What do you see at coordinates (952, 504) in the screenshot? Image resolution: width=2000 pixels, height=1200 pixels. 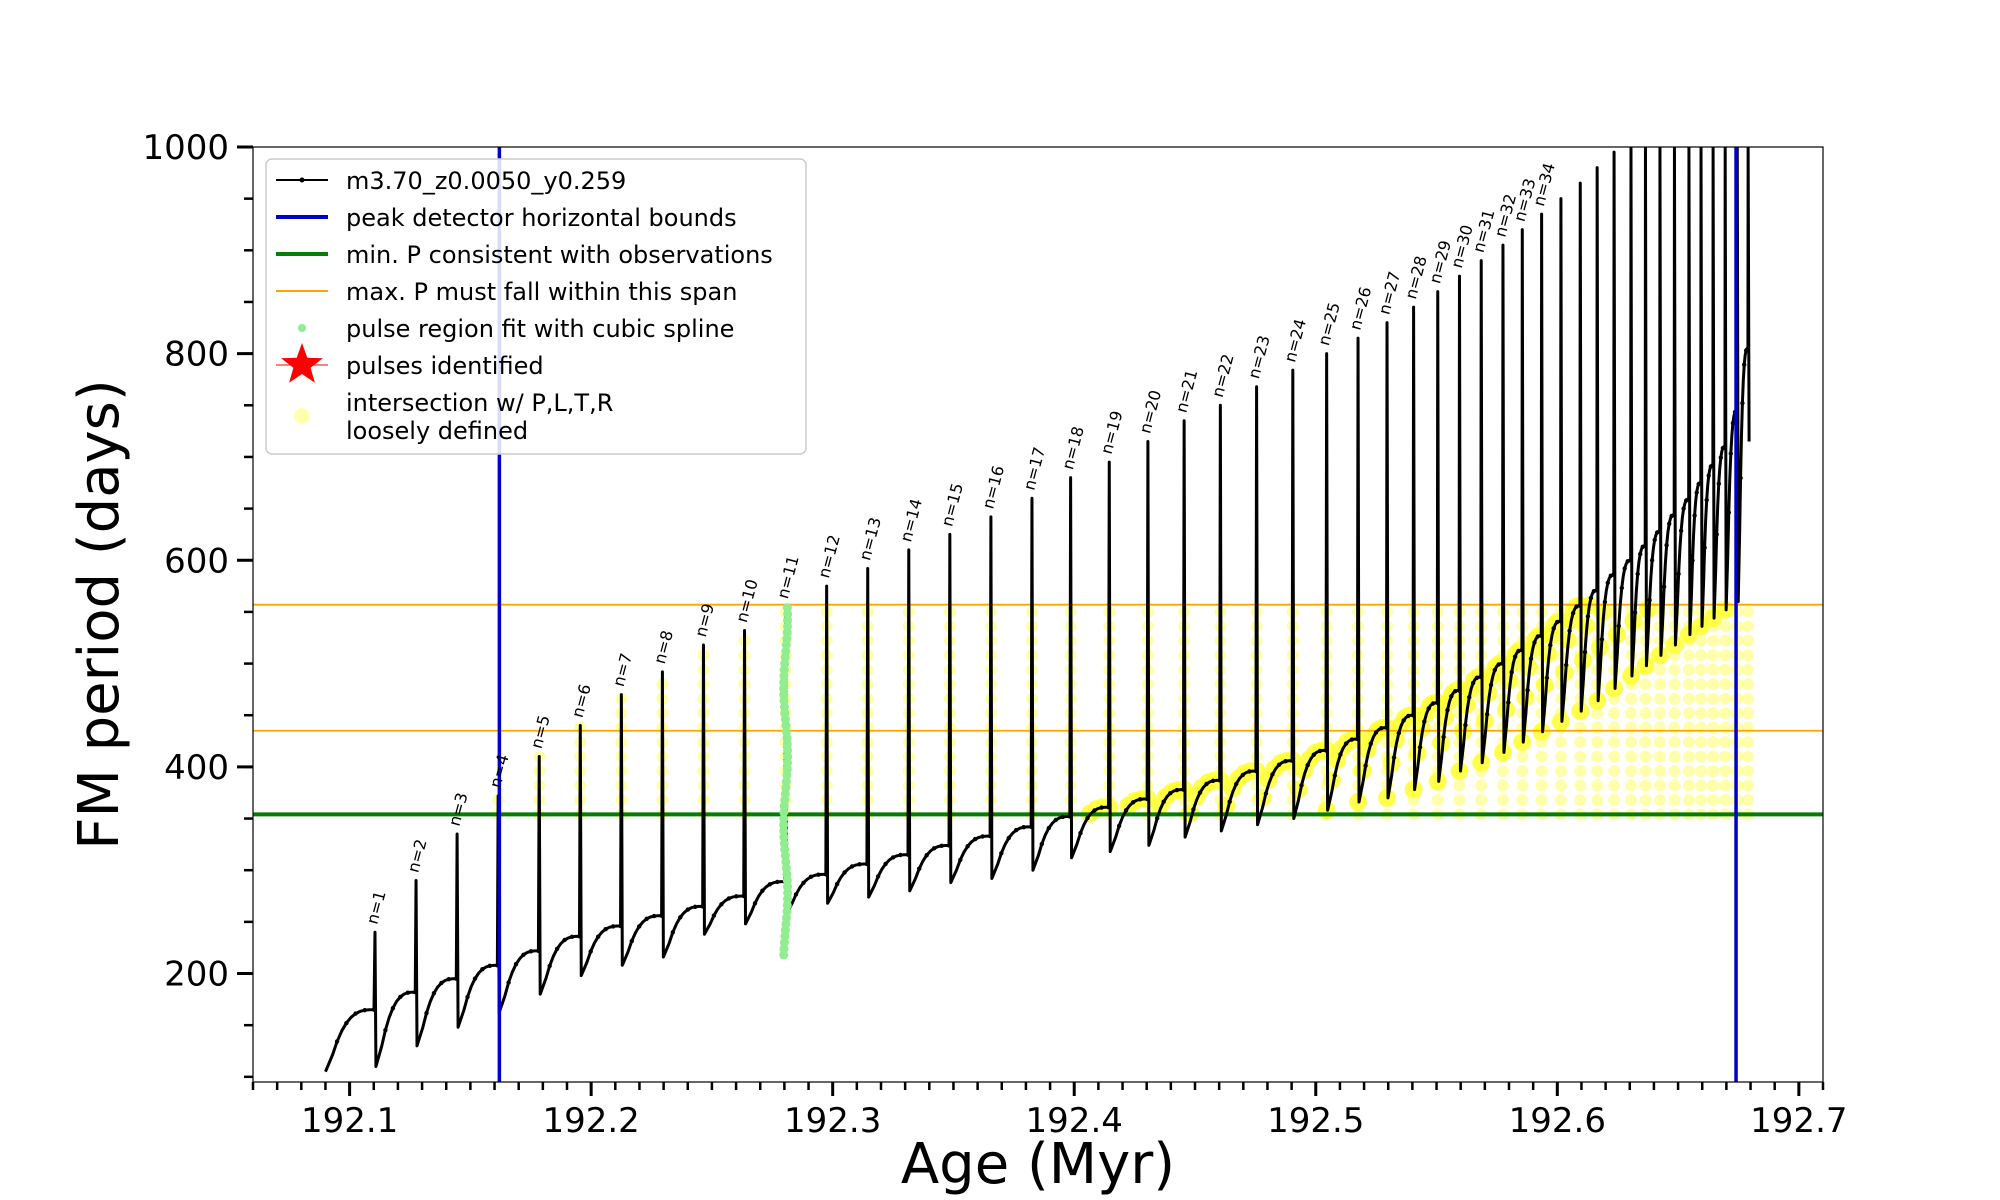 I see `pulse-label: n=15` at bounding box center [952, 504].